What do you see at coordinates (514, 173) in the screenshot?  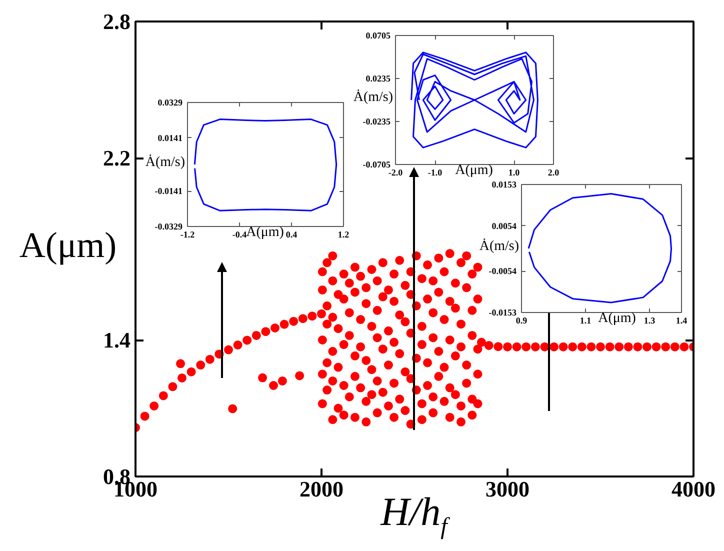 I see `x-tick-label: 1.0` at bounding box center [514, 173].